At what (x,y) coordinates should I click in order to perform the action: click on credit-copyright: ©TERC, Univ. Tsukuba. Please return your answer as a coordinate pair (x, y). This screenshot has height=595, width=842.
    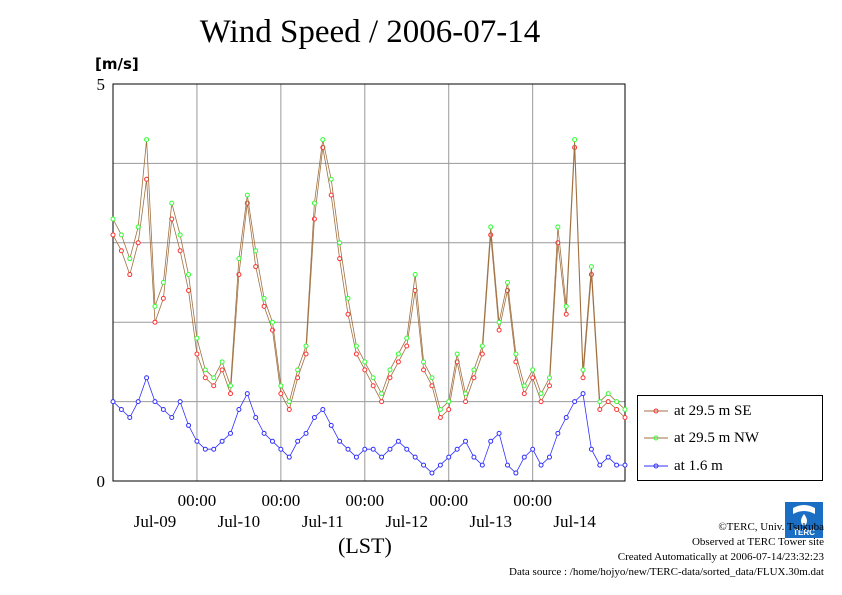
    Looking at the image, I should click on (771, 527).